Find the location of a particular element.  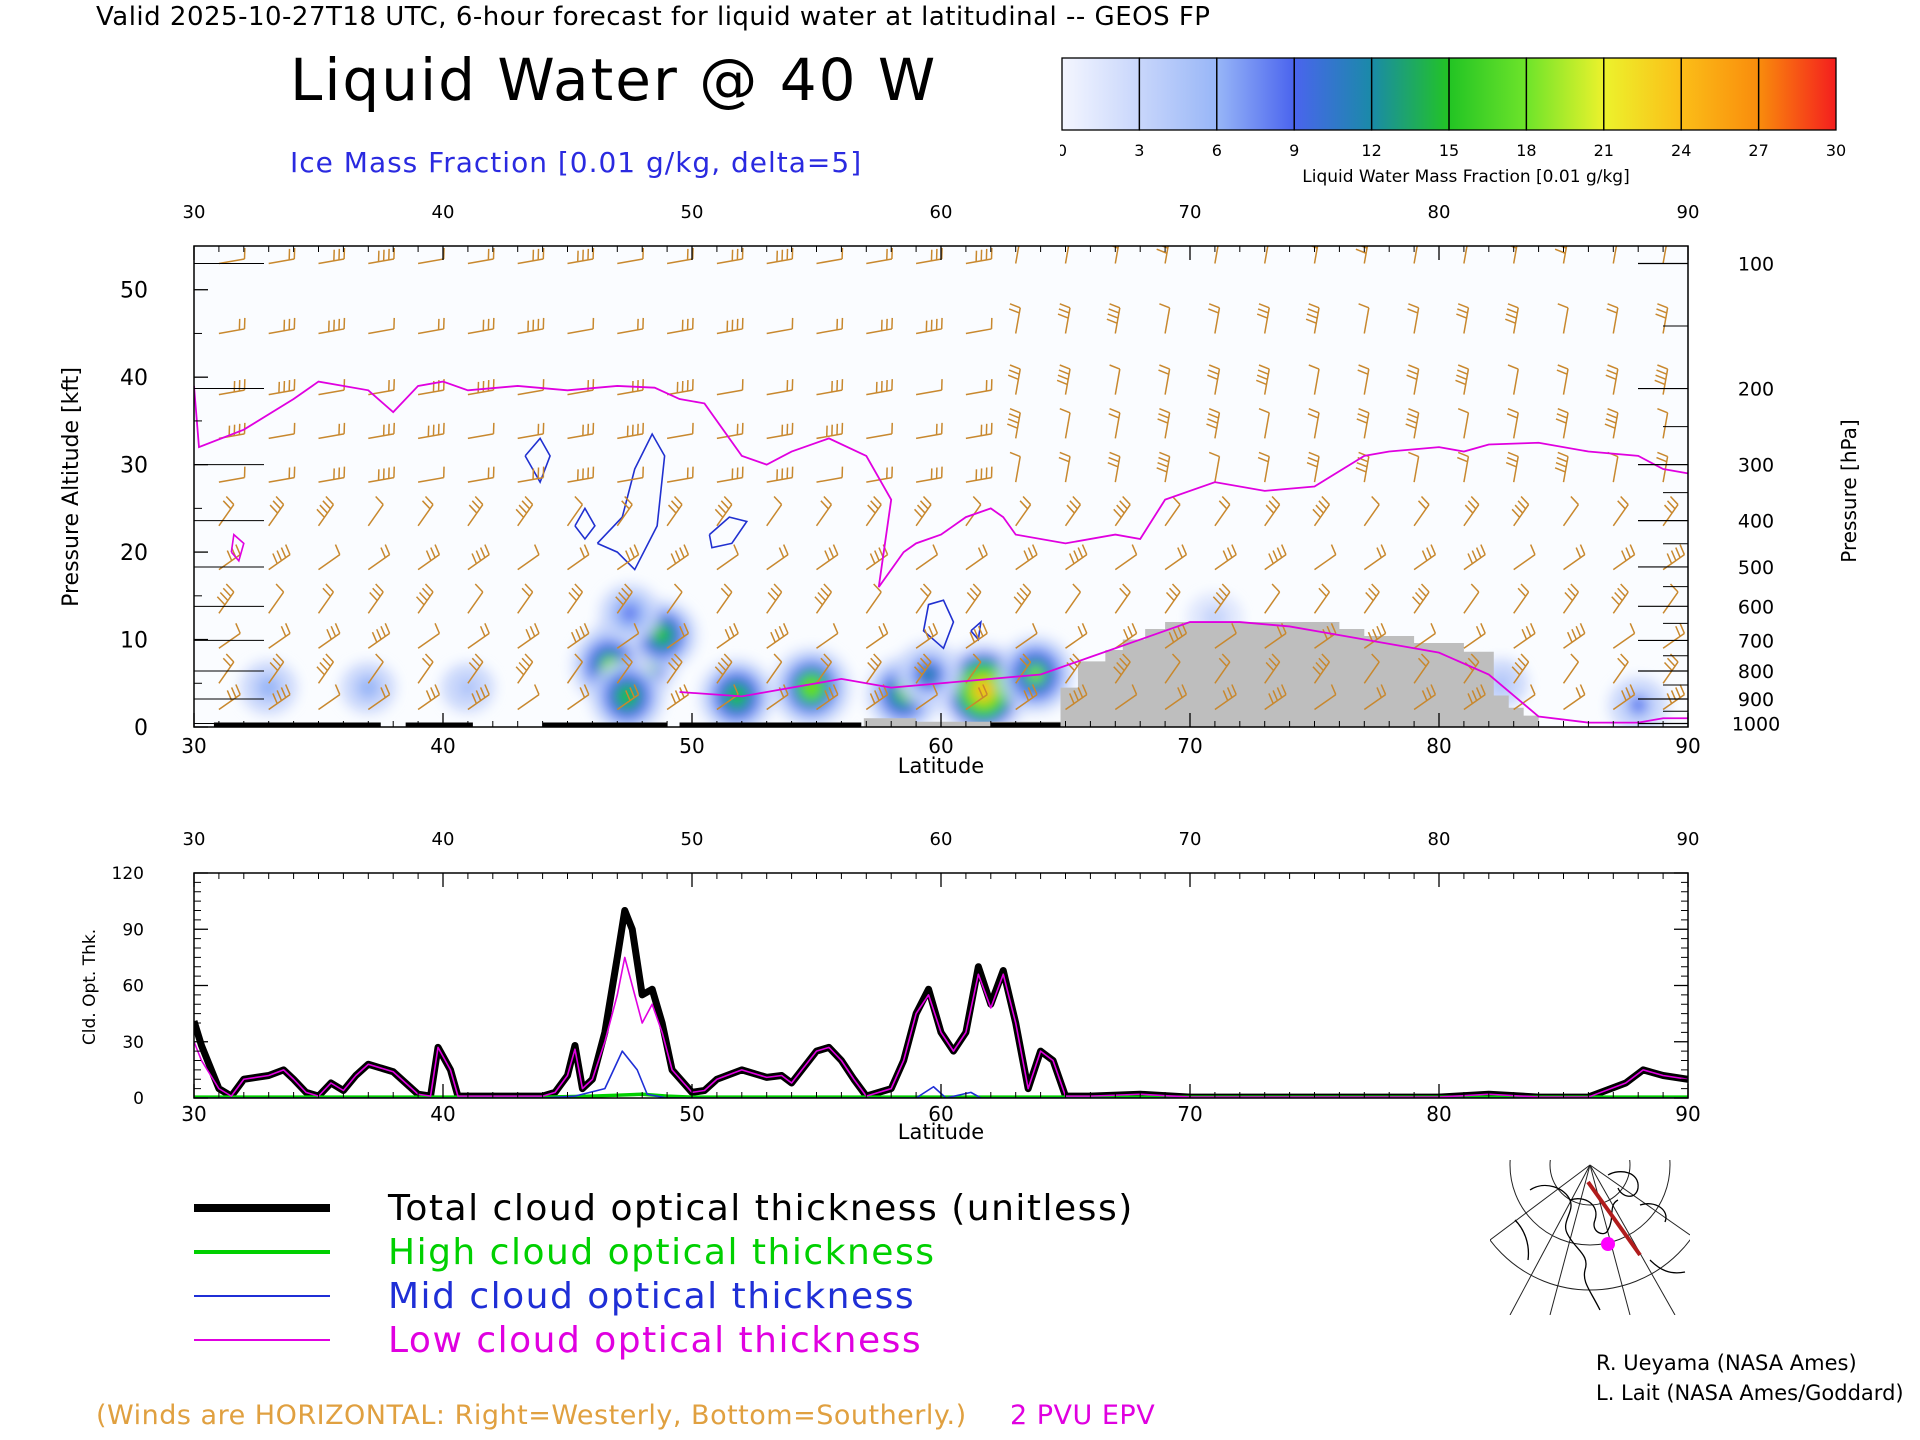

credit-line-2: L. Lait (NASA Ames/Goddard) is located at coordinates (1750, 1393).